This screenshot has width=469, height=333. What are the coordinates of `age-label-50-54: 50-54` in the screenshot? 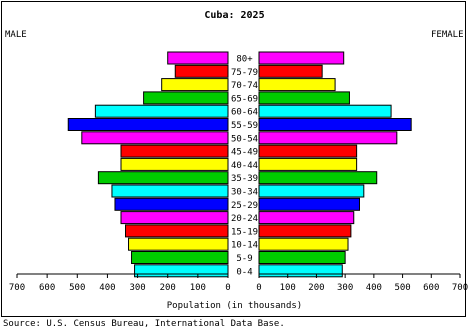 It's located at (244, 139).